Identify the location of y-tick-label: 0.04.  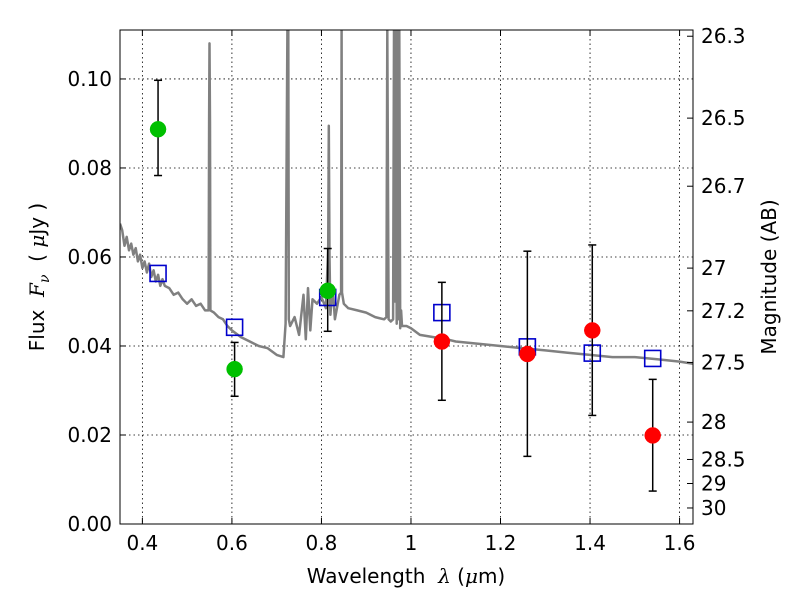
(89, 346).